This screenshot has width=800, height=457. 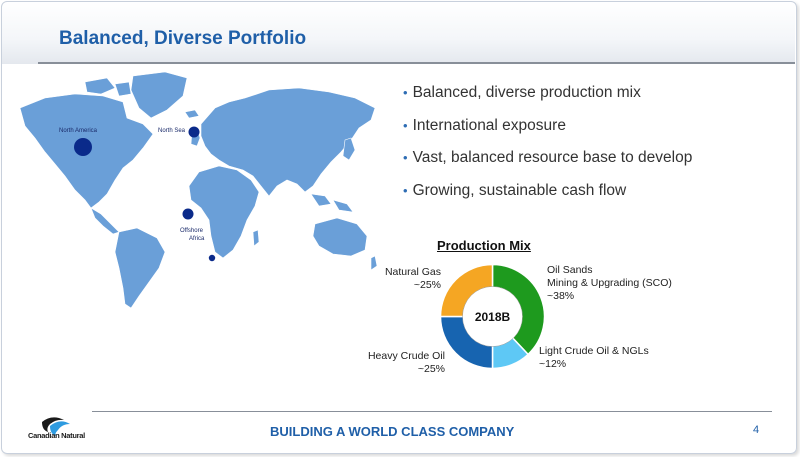 What do you see at coordinates (548, 157) in the screenshot?
I see `bullet-item: • Vast, balanced resource base to develop` at bounding box center [548, 157].